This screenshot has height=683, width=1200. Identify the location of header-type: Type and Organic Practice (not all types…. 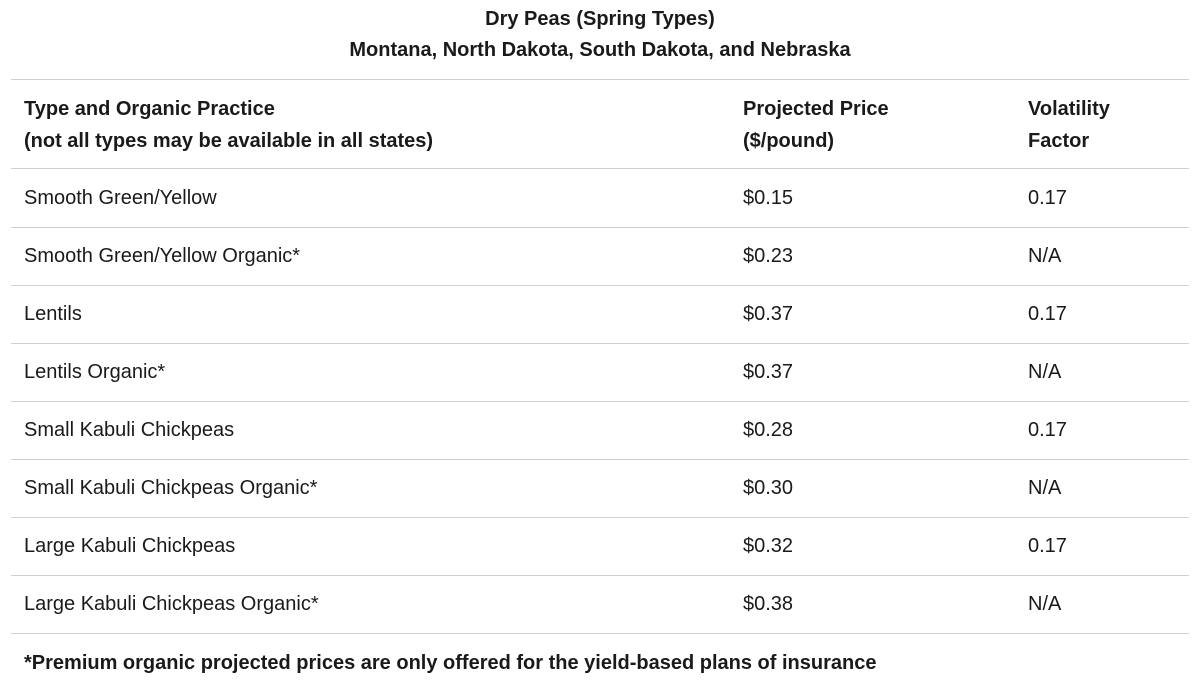
(228, 125).